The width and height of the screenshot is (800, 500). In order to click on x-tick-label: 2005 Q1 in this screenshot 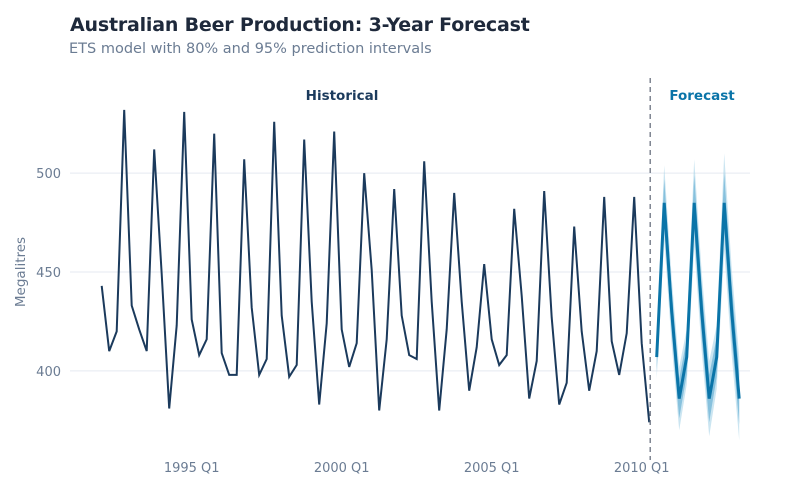, I will do `click(492, 468)`.